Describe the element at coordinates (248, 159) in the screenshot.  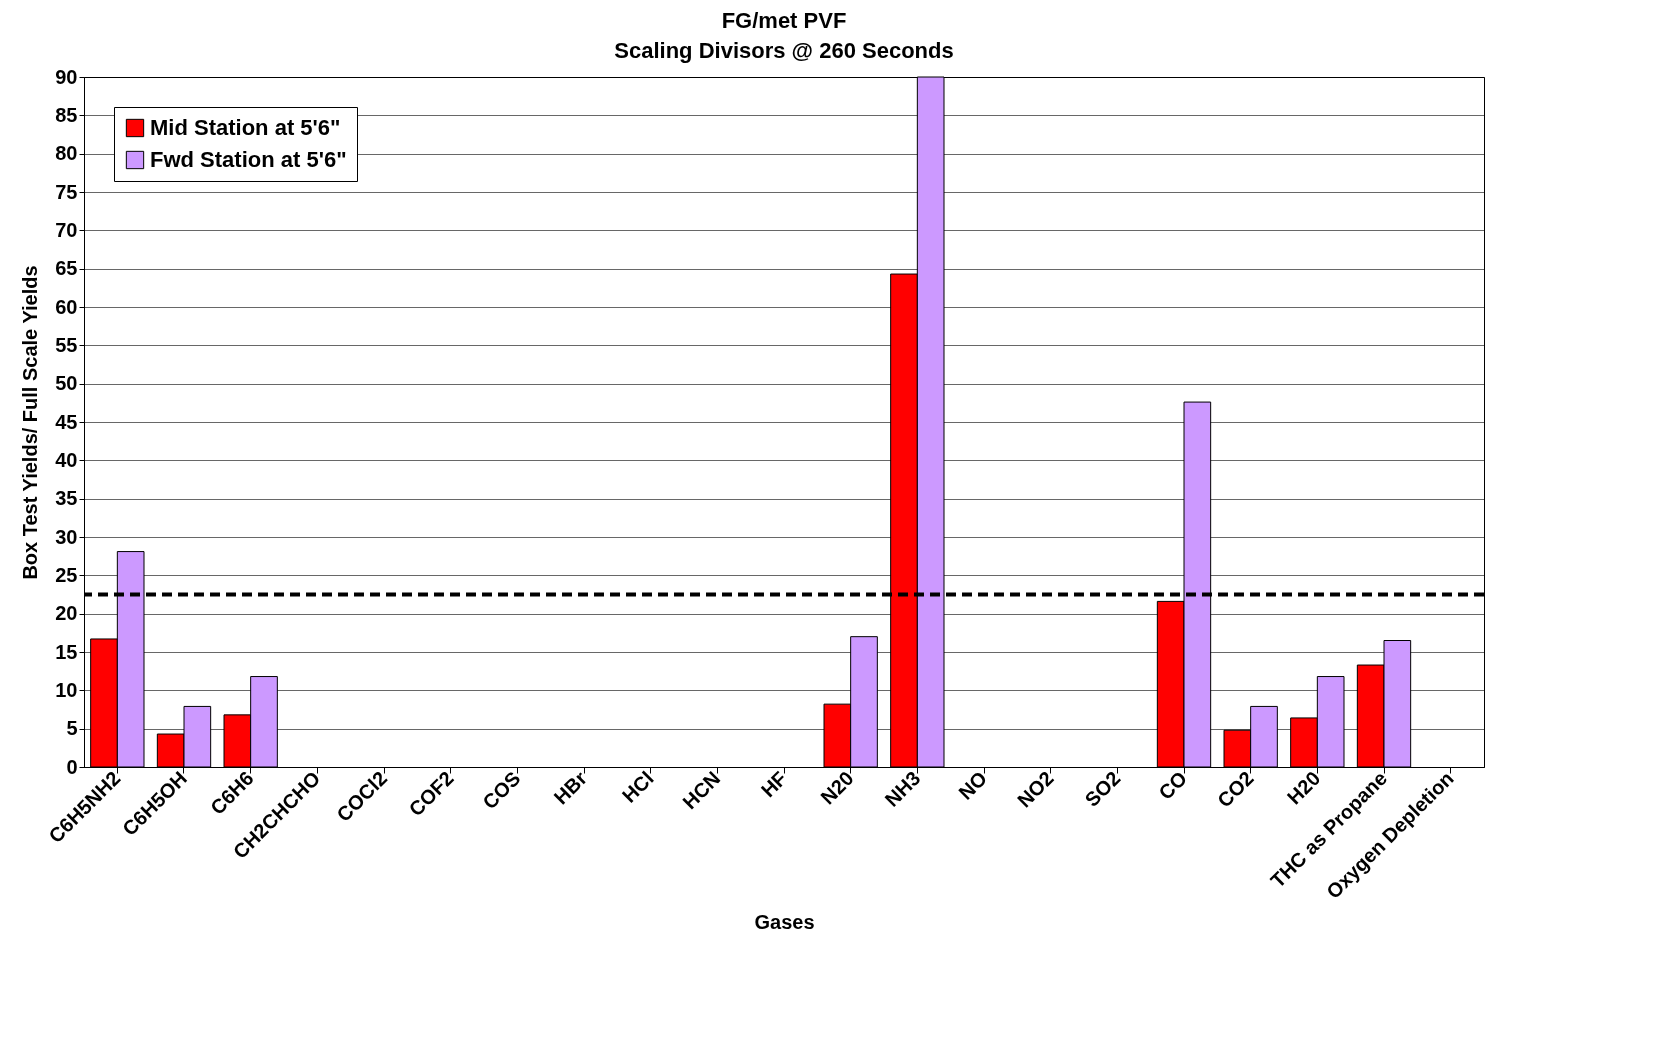
I see `legend-label: Fwd Station at 5'6"` at that location.